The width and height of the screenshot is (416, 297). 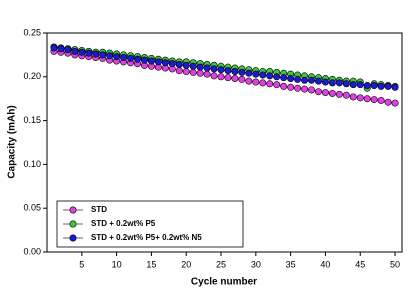 What do you see at coordinates (117, 264) in the screenshot?
I see `x-tick-label: 10` at bounding box center [117, 264].